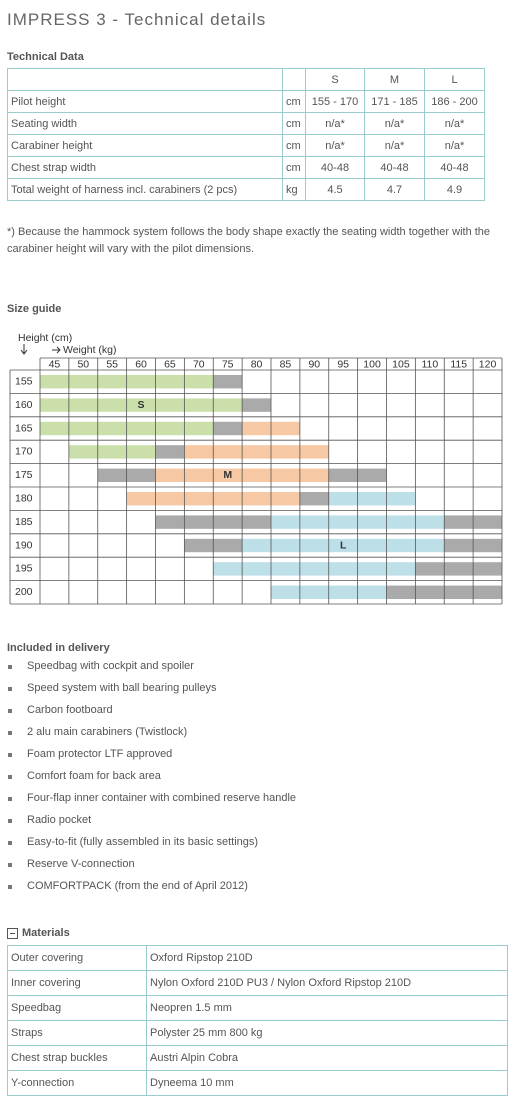  I want to click on material: Polyster 25 mm 800 kg, so click(327, 1033).